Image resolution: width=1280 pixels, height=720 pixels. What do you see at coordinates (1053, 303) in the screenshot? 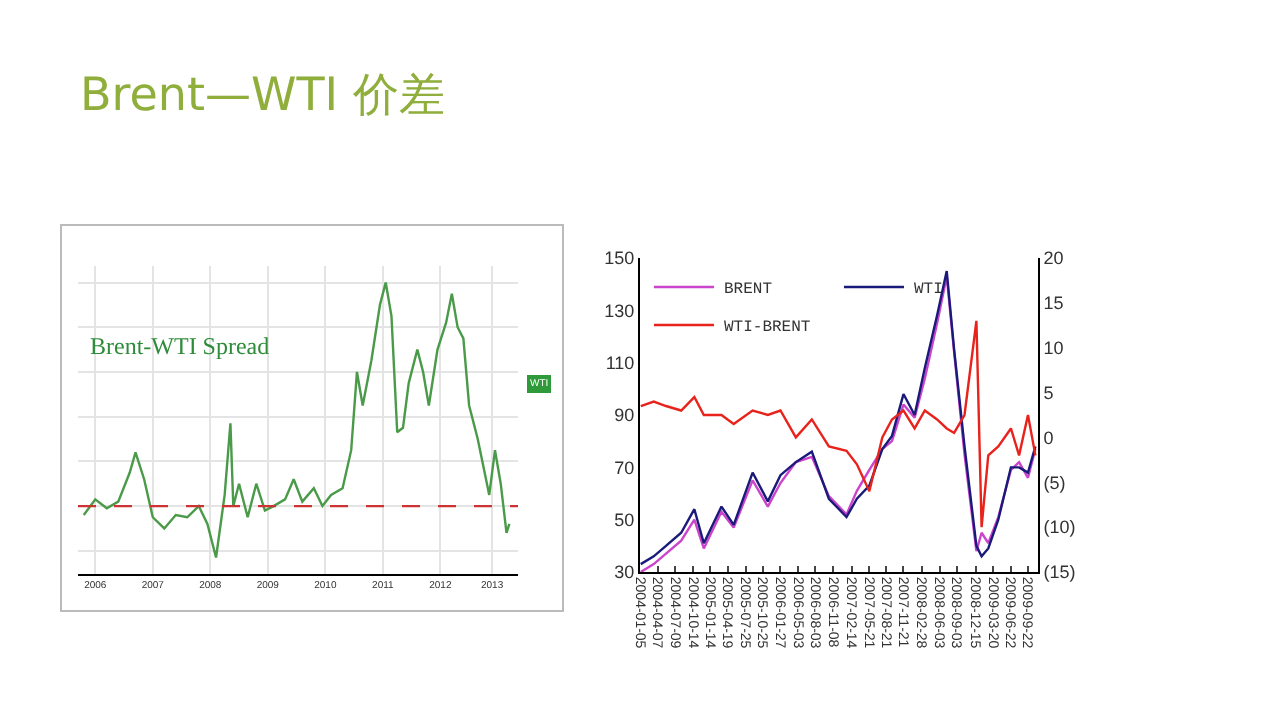
I see `y2-tick-label: 15` at bounding box center [1053, 303].